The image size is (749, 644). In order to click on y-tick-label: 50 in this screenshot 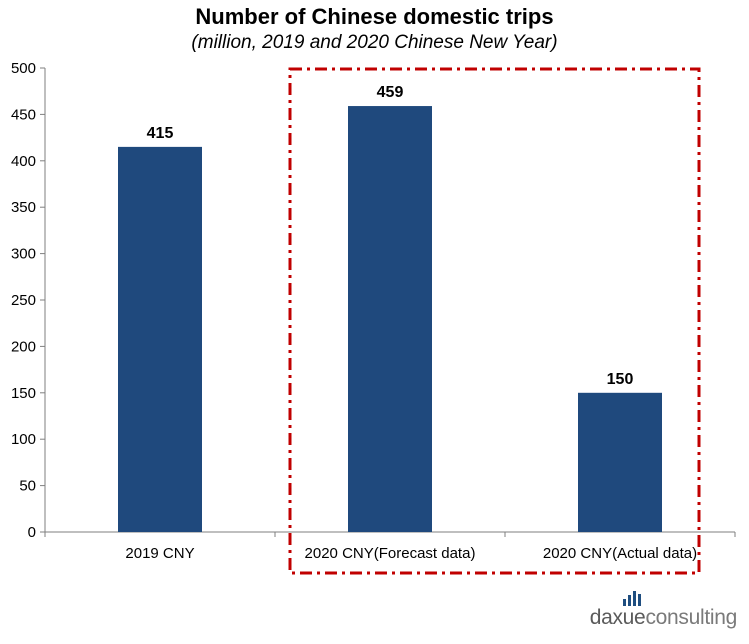, I will do `click(27, 486)`.